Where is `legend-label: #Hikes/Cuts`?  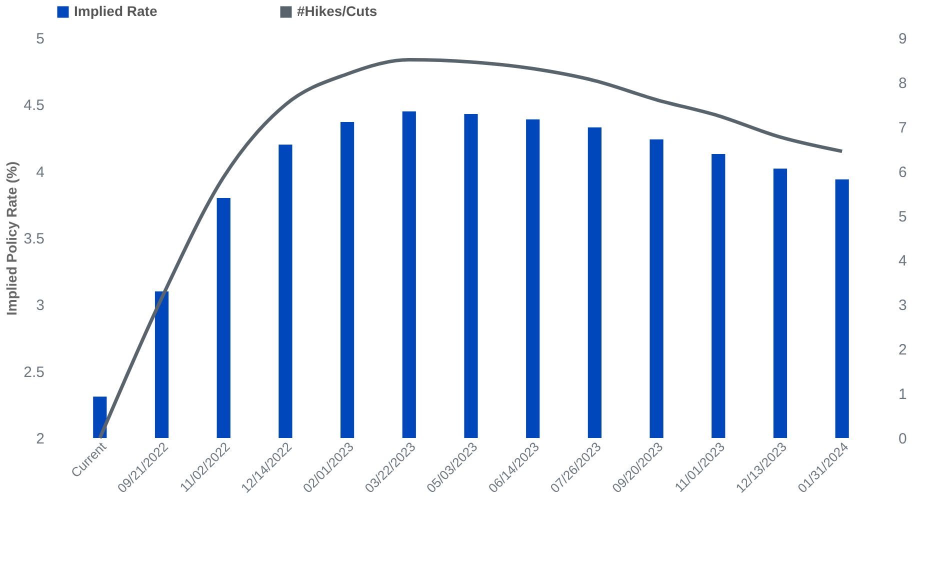
legend-label: #Hikes/Cuts is located at coordinates (337, 11).